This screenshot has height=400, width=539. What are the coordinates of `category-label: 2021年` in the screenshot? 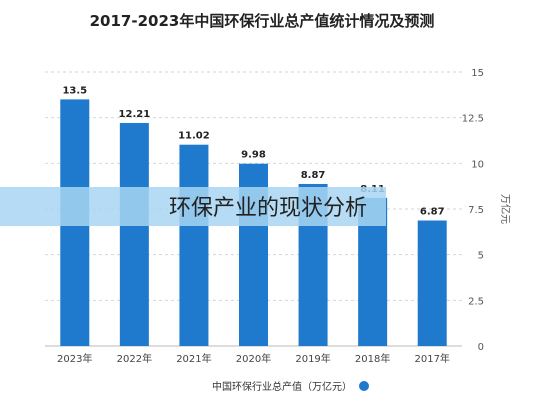 It's located at (193, 358).